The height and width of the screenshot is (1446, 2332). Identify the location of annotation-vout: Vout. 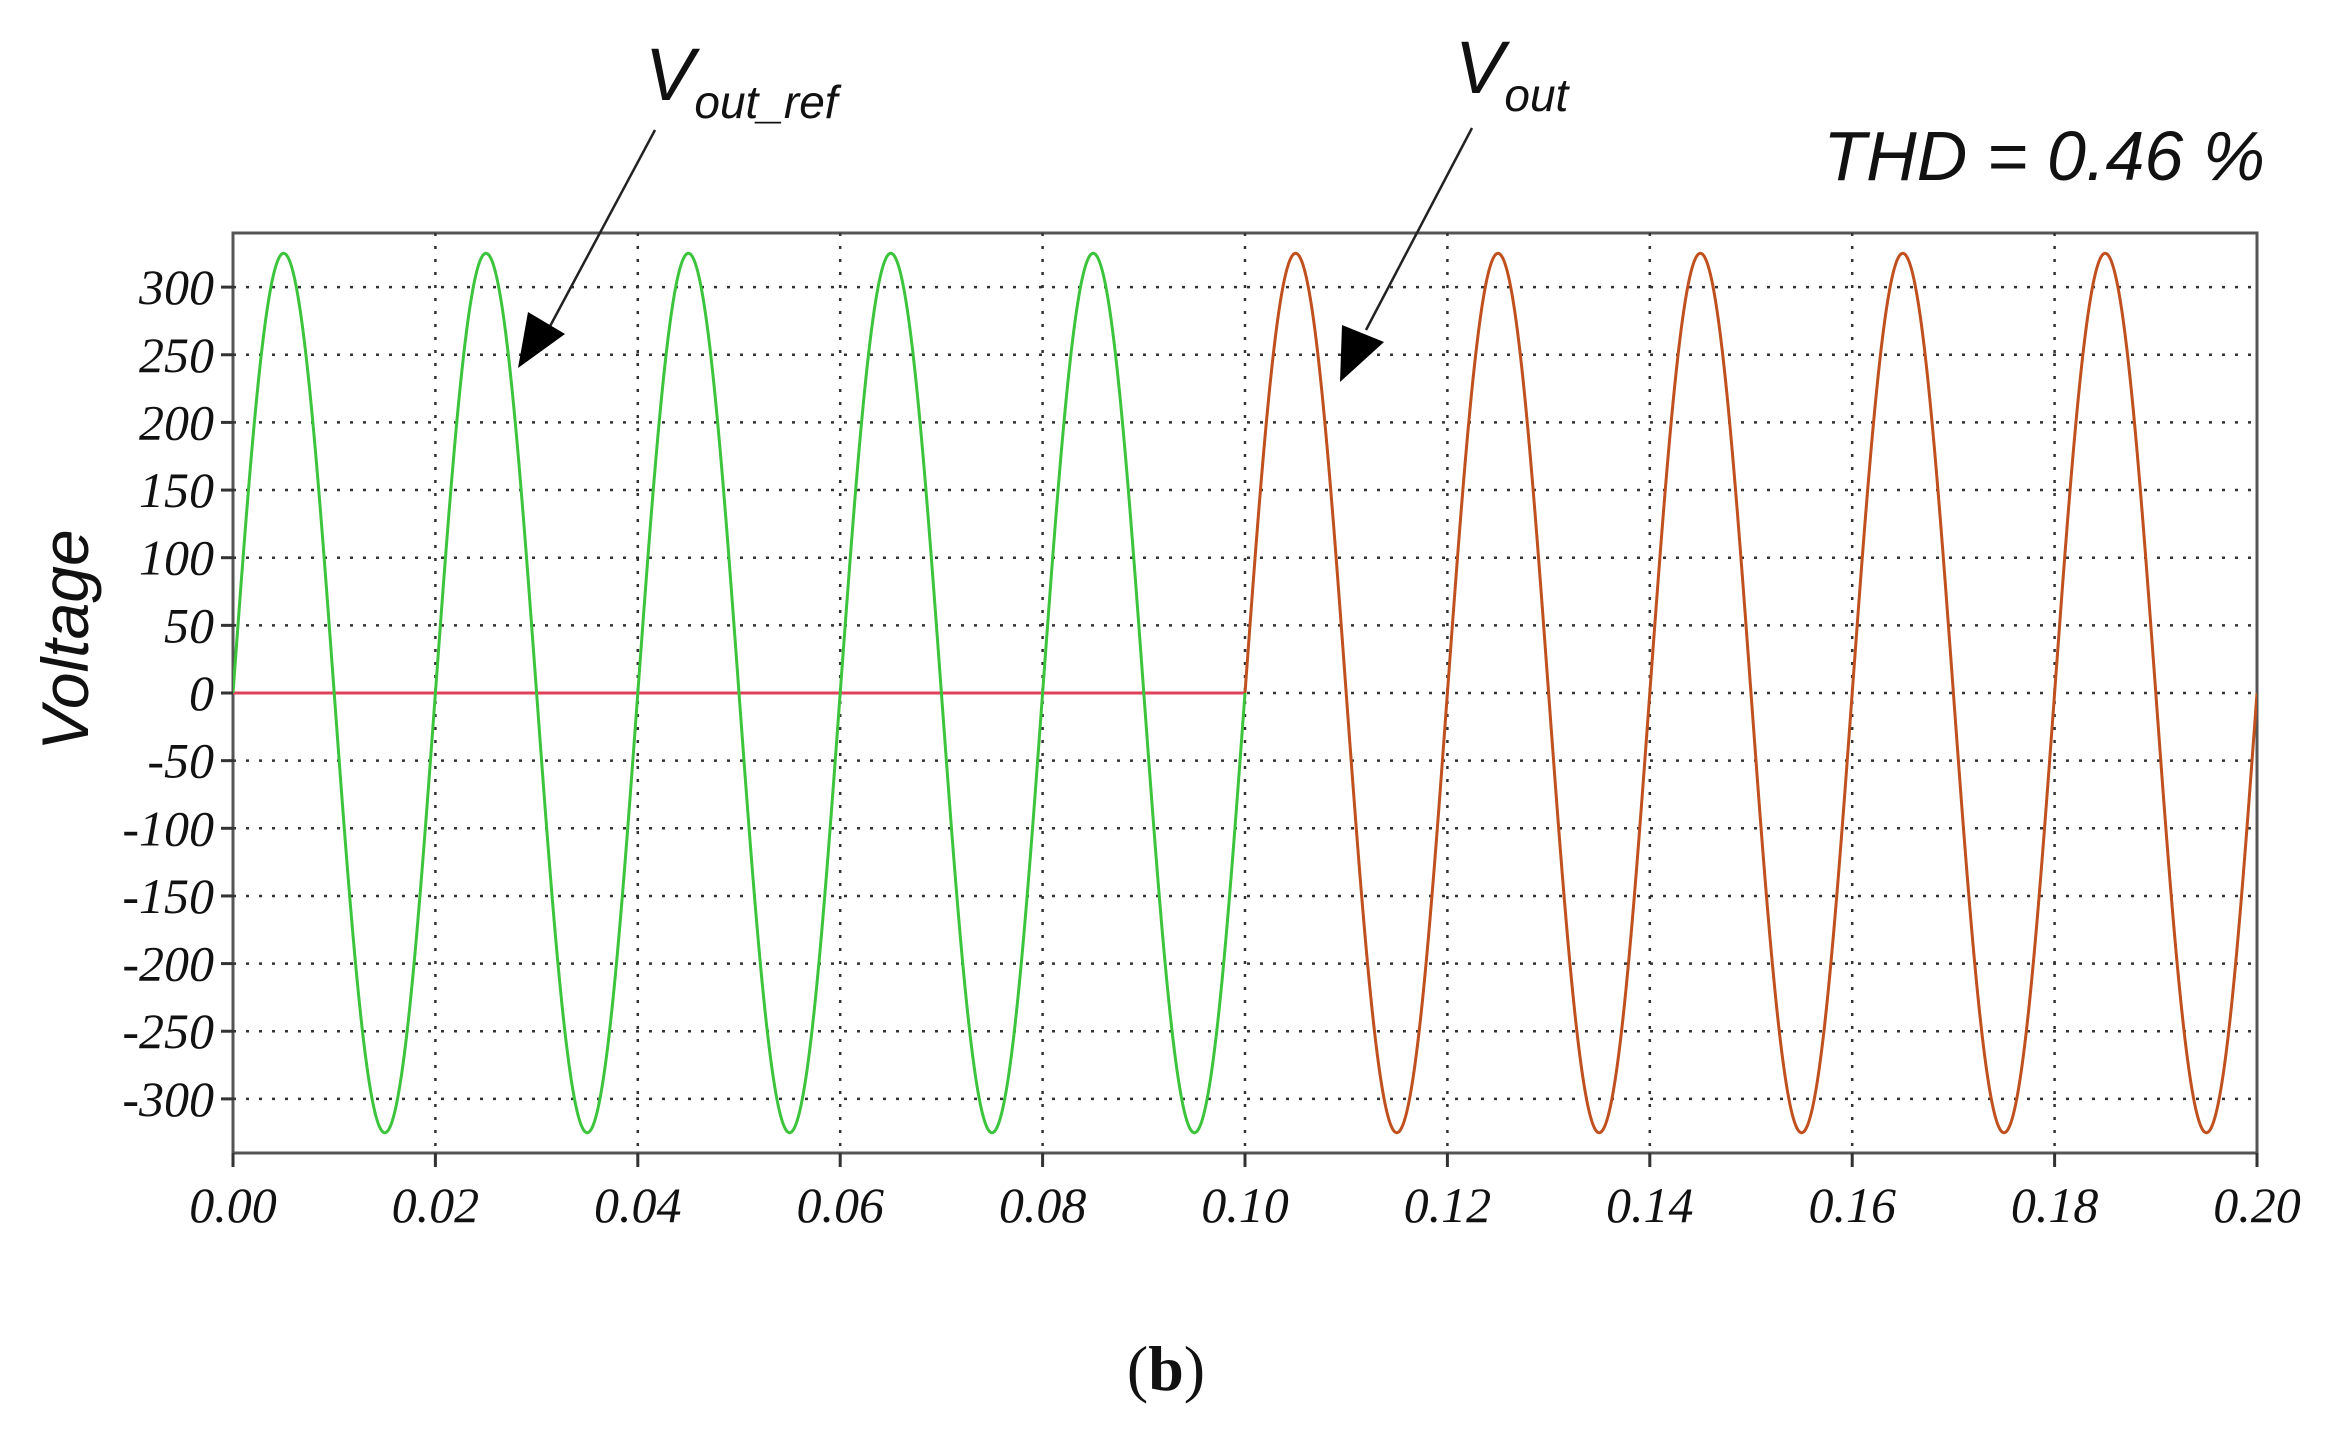
(1455, 204).